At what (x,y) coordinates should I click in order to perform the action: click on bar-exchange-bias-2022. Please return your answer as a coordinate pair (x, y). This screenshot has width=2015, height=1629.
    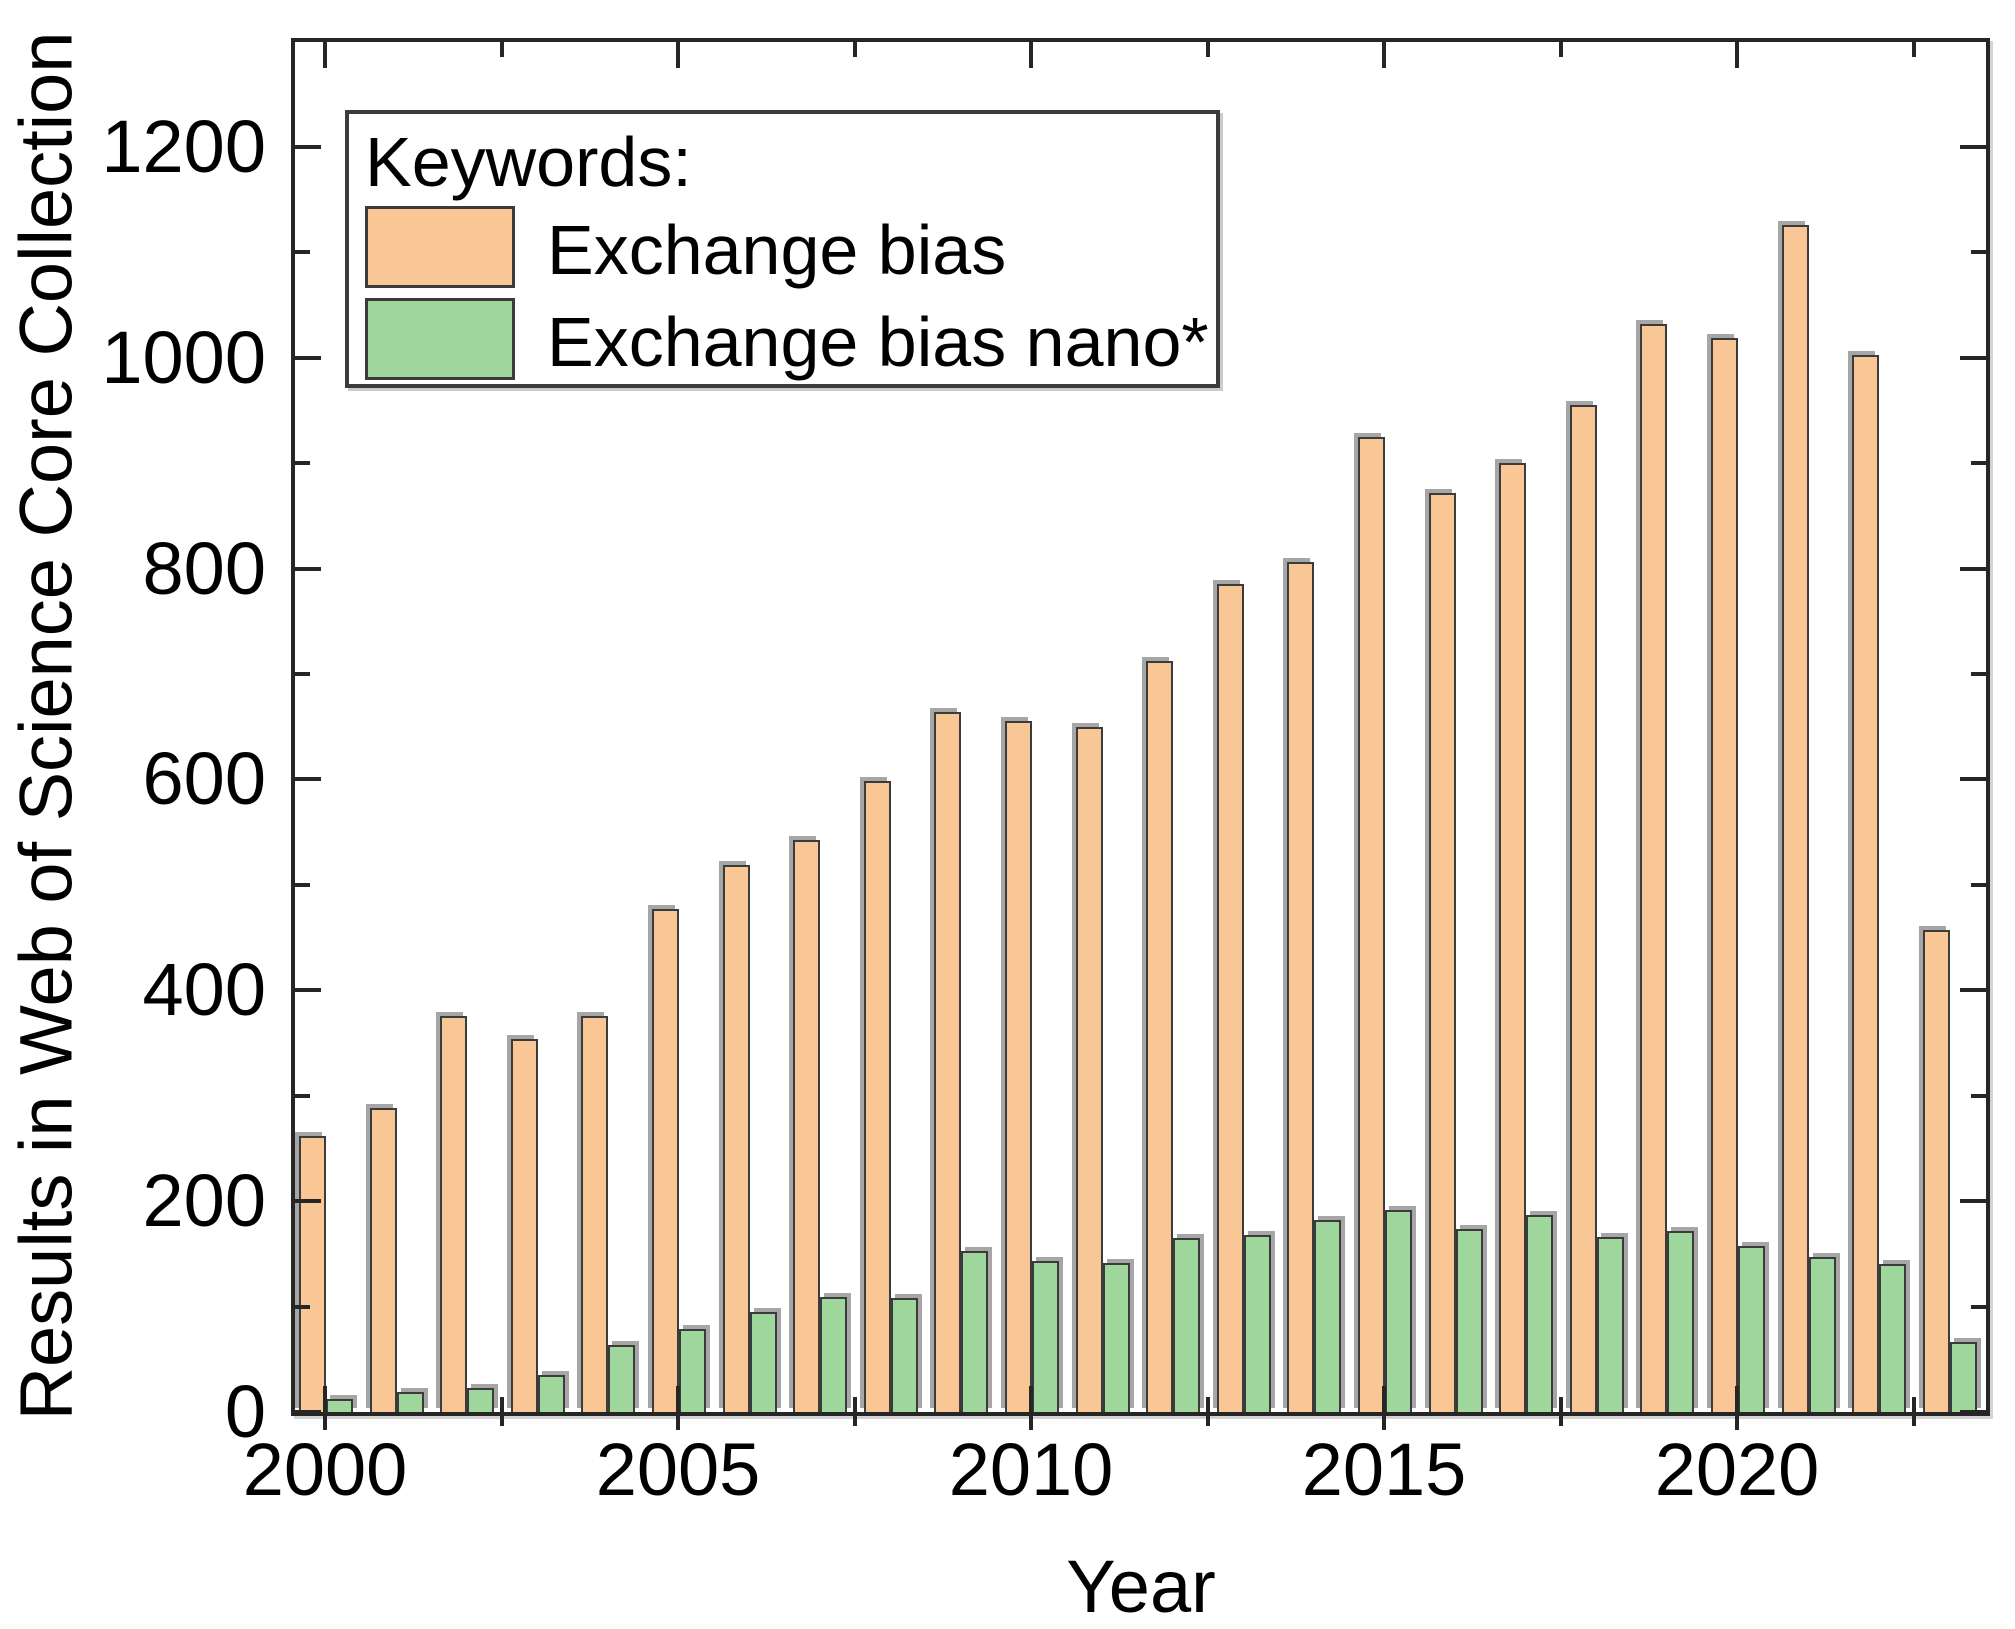
    Looking at the image, I should click on (1866, 883).